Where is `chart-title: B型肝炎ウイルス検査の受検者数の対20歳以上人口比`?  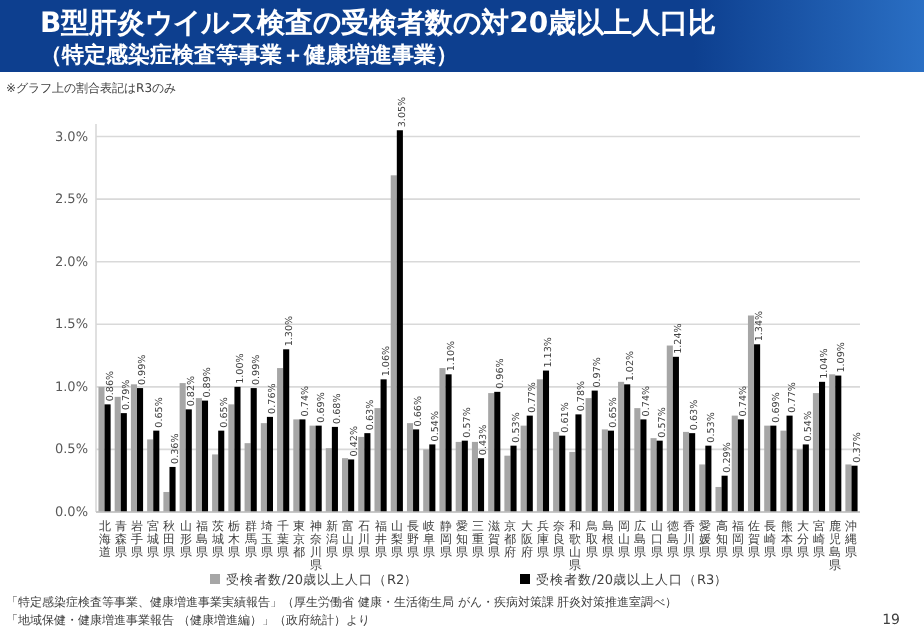 chart-title: B型肝炎ウイルス検査の受検者数の対20歳以上人口比 is located at coordinates (378, 23).